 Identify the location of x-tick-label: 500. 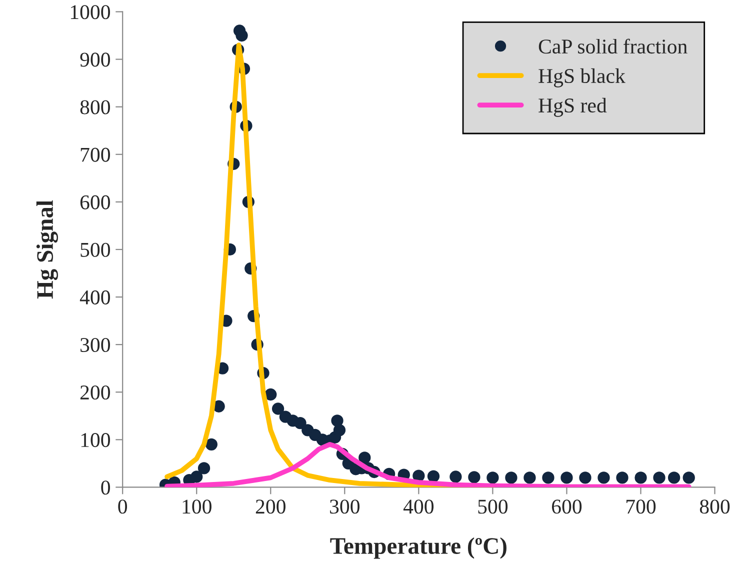
(493, 507).